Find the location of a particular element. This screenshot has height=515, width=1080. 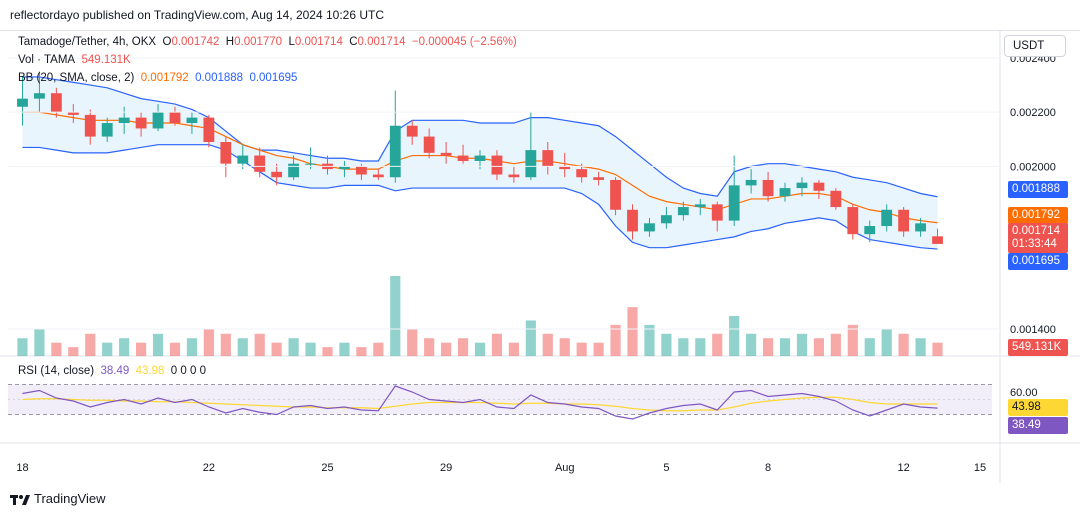

time-tick-label: Aug is located at coordinates (565, 468).